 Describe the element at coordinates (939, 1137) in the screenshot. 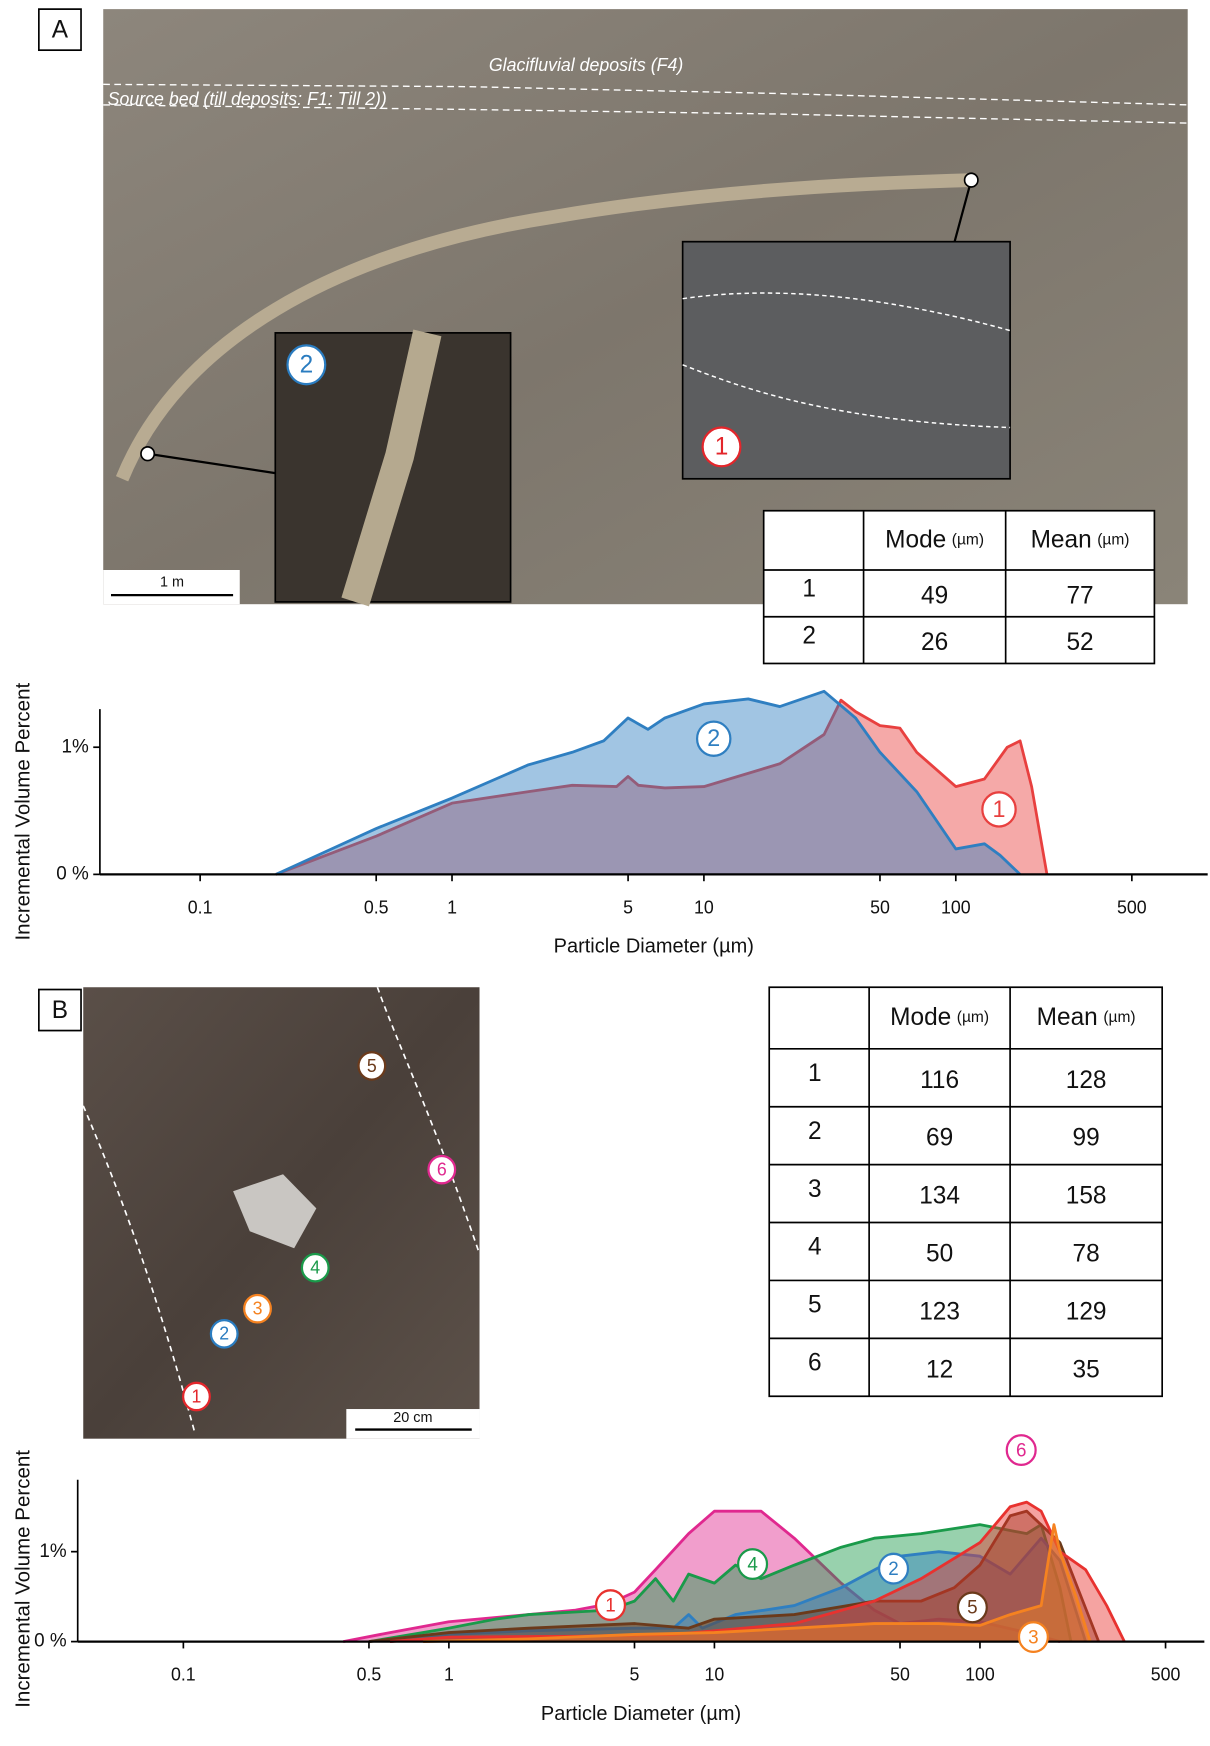

I see `table-cell: 69` at that location.